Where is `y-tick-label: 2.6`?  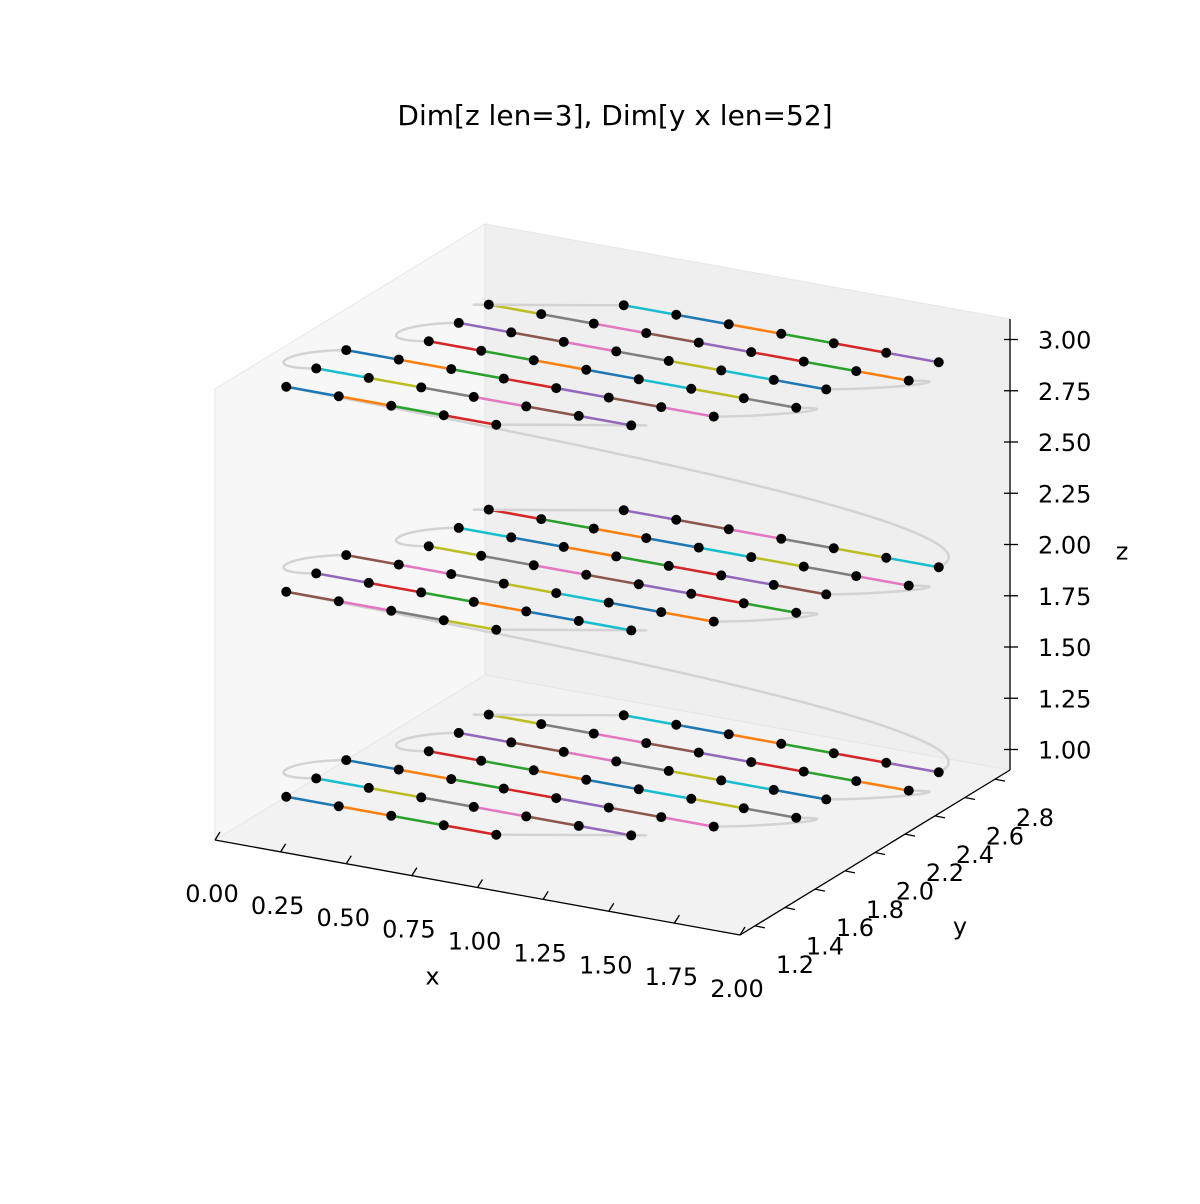
y-tick-label: 2.6 is located at coordinates (1005, 837).